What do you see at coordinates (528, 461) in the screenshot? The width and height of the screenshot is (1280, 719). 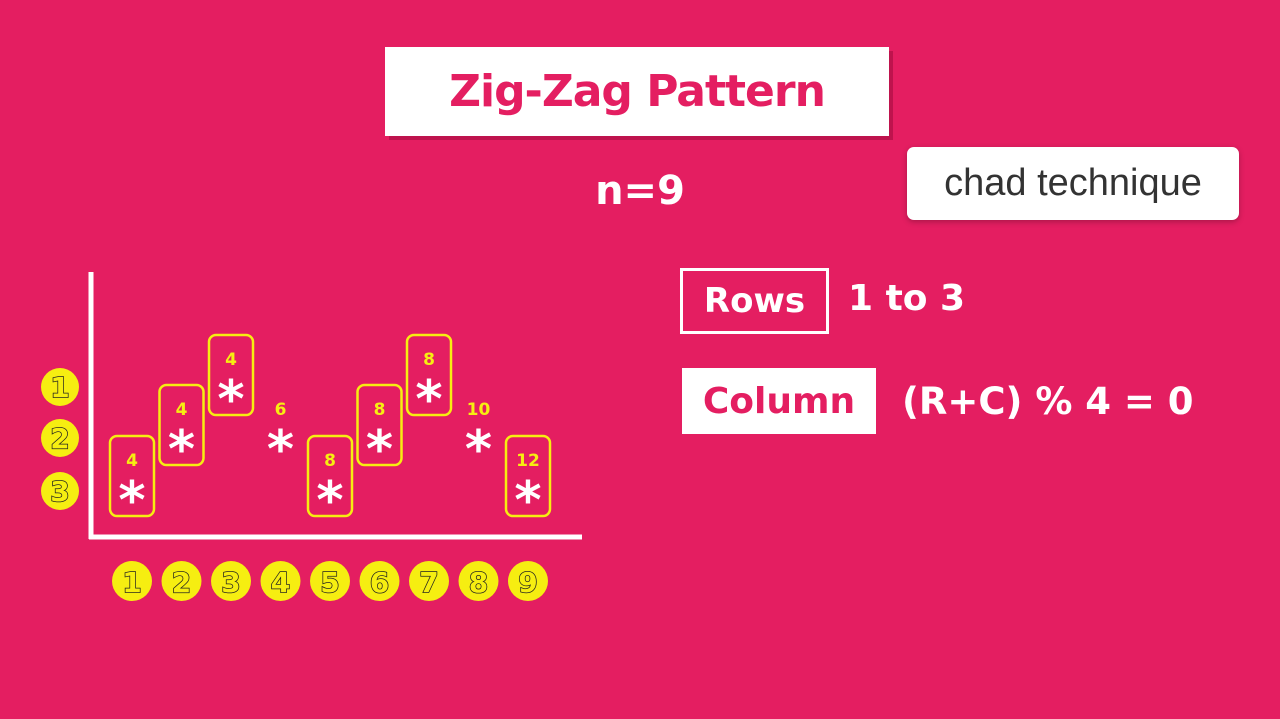 I see `sum-label: 12` at bounding box center [528, 461].